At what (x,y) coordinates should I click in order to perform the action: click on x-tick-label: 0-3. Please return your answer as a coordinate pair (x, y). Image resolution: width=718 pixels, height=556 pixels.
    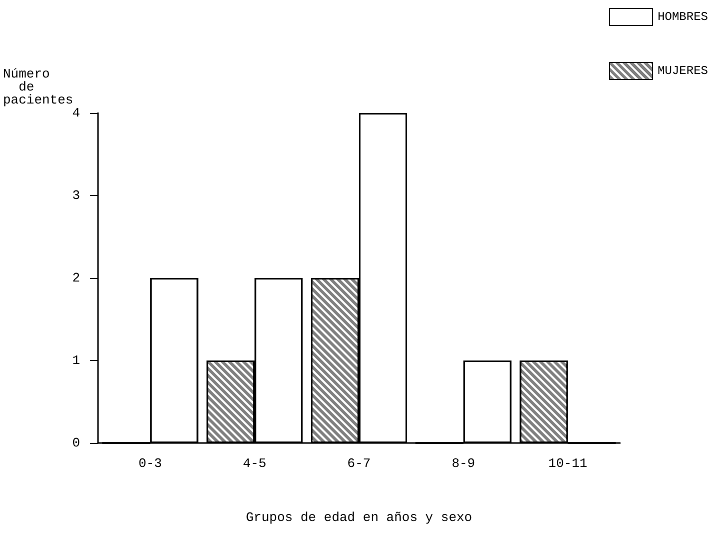
    Looking at the image, I should click on (150, 463).